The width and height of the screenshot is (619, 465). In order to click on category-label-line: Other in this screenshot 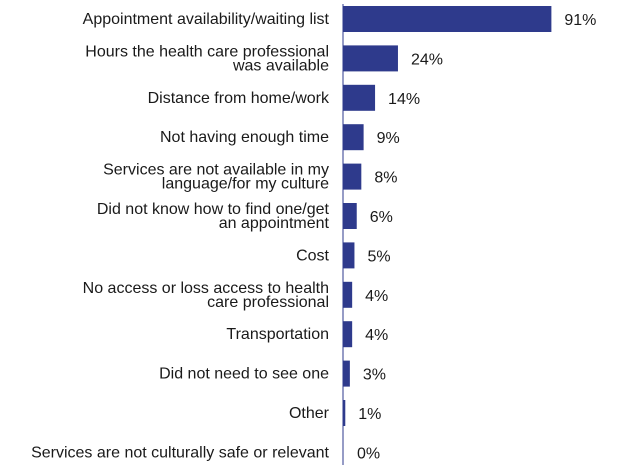, I will do `click(309, 413)`.